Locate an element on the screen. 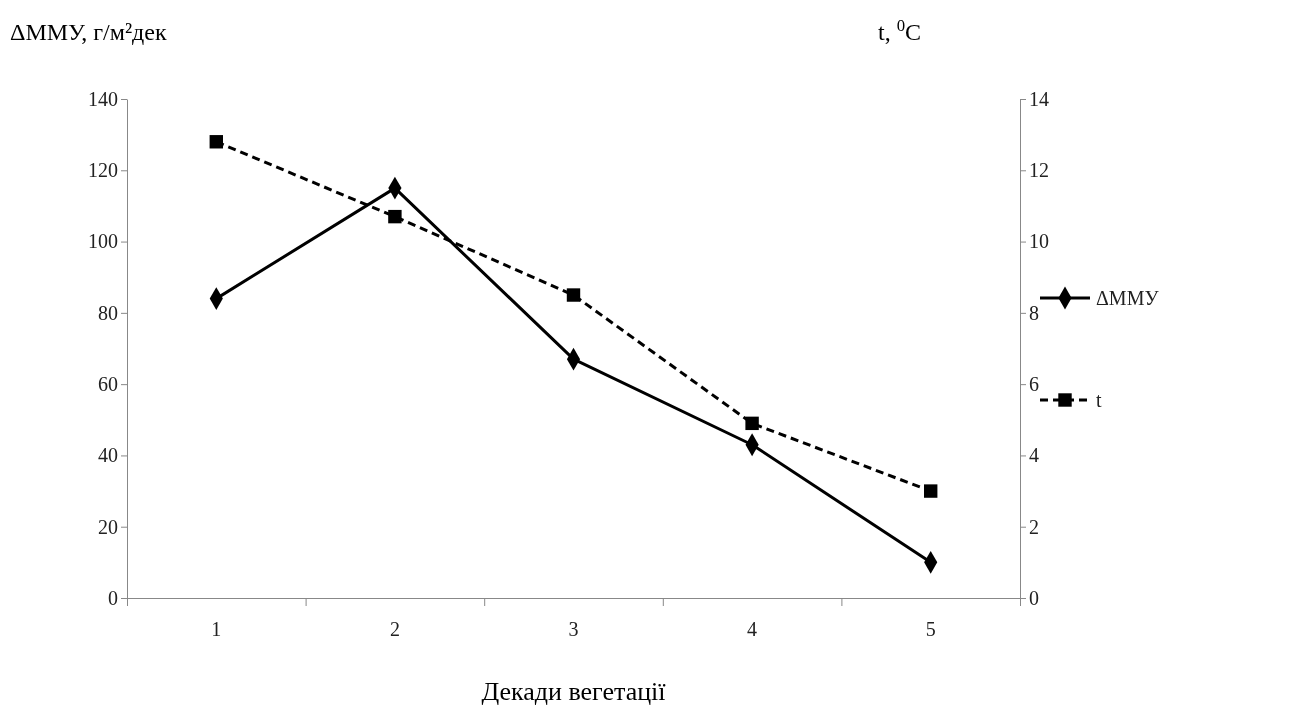  y-tick-label: 80 is located at coordinates (108, 312).